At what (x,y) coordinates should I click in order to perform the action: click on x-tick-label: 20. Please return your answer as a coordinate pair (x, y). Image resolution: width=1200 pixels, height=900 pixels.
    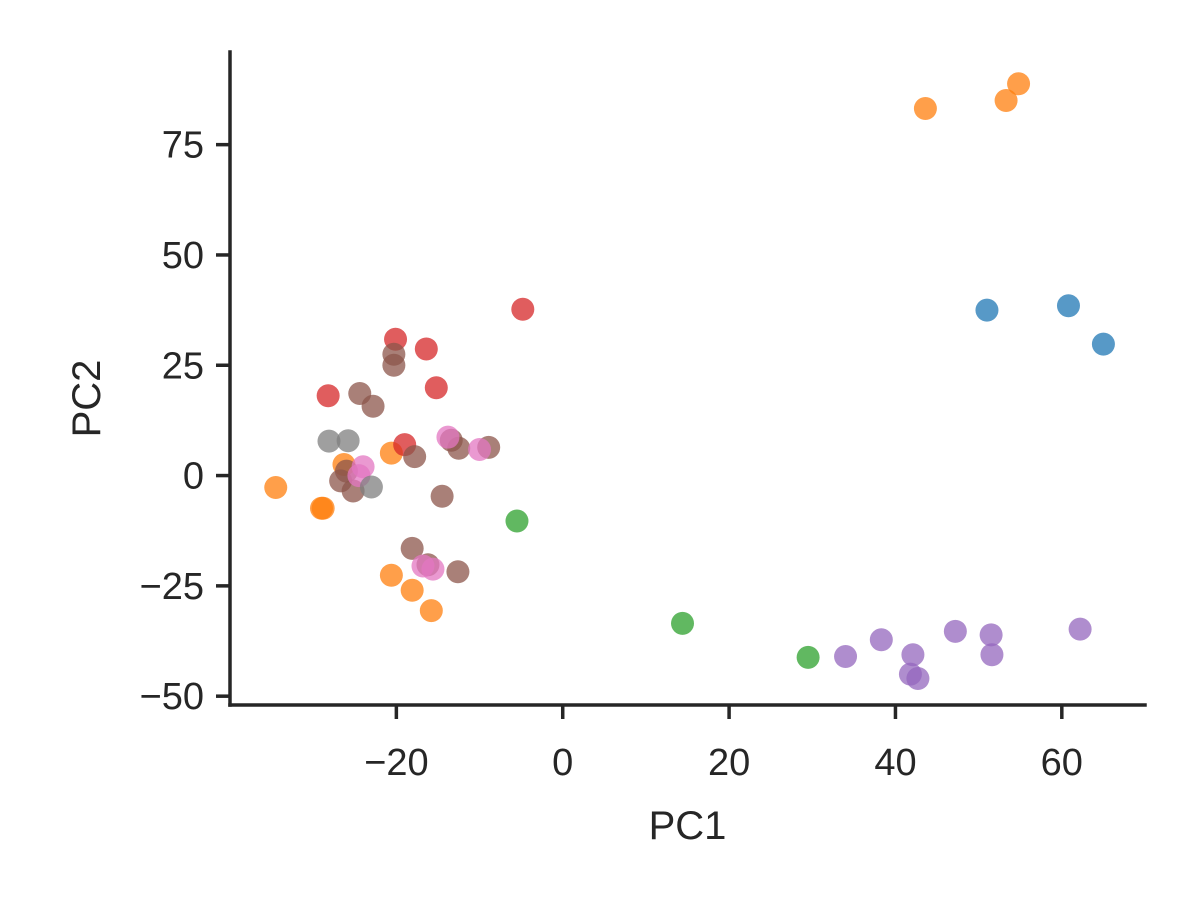
    Looking at the image, I should click on (729, 763).